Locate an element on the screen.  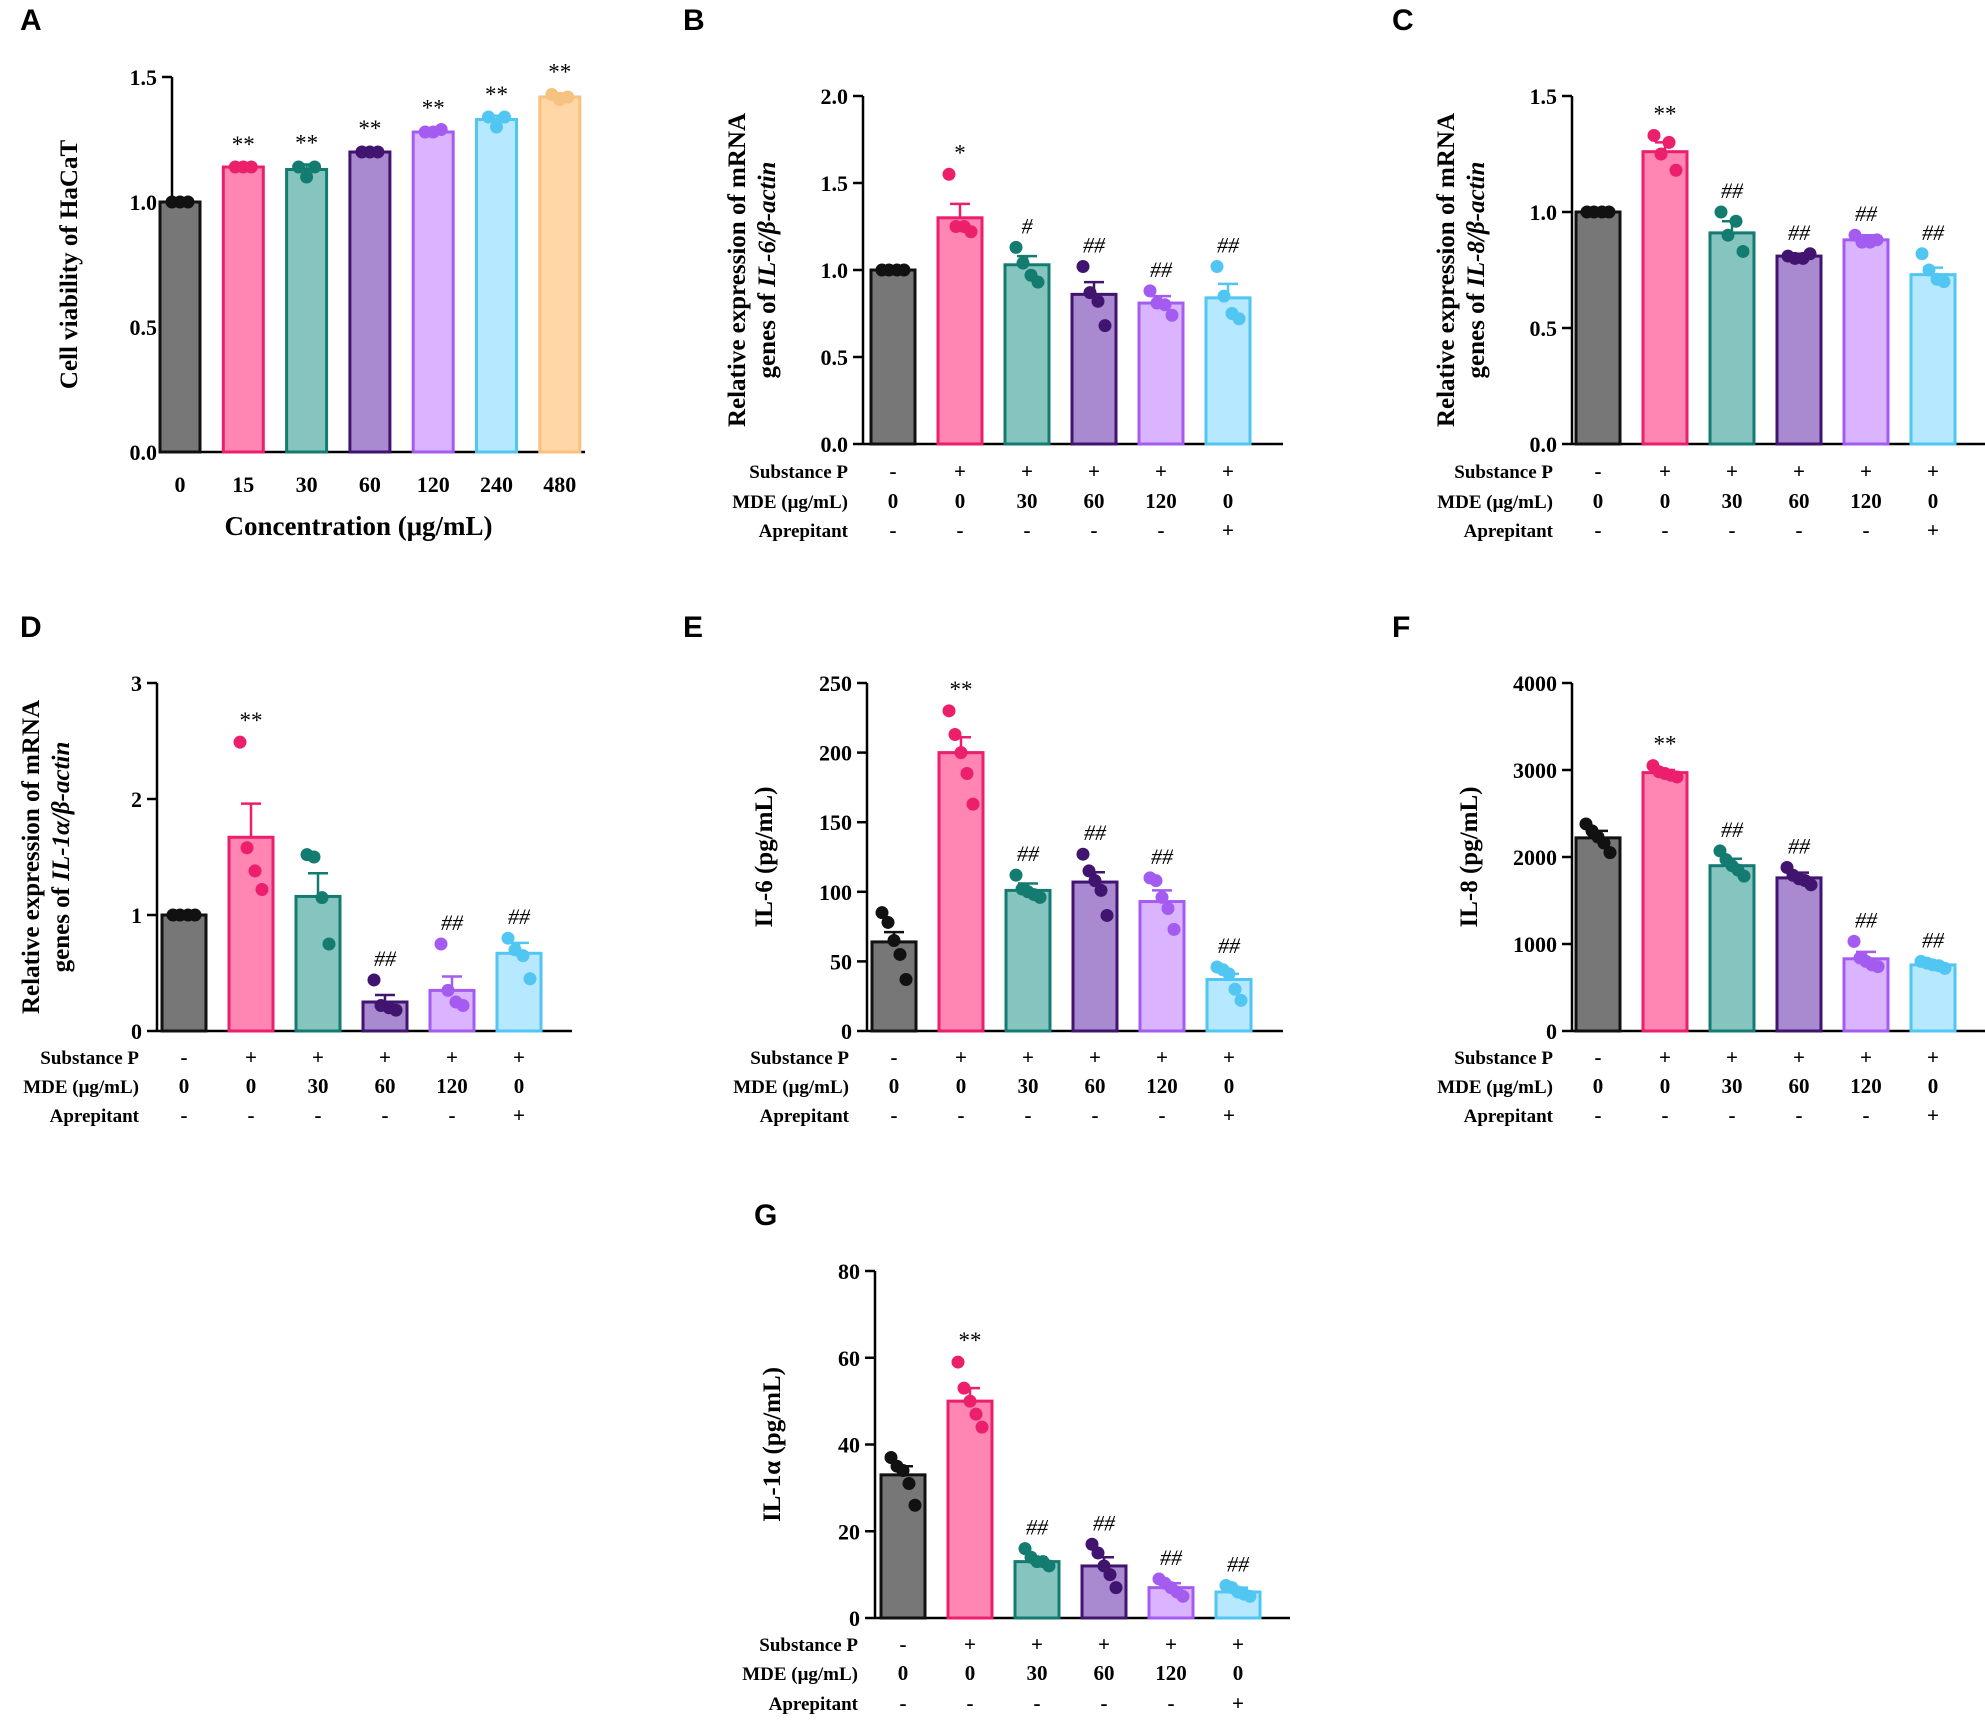
condition-cell-f: - is located at coordinates (1598, 1057).